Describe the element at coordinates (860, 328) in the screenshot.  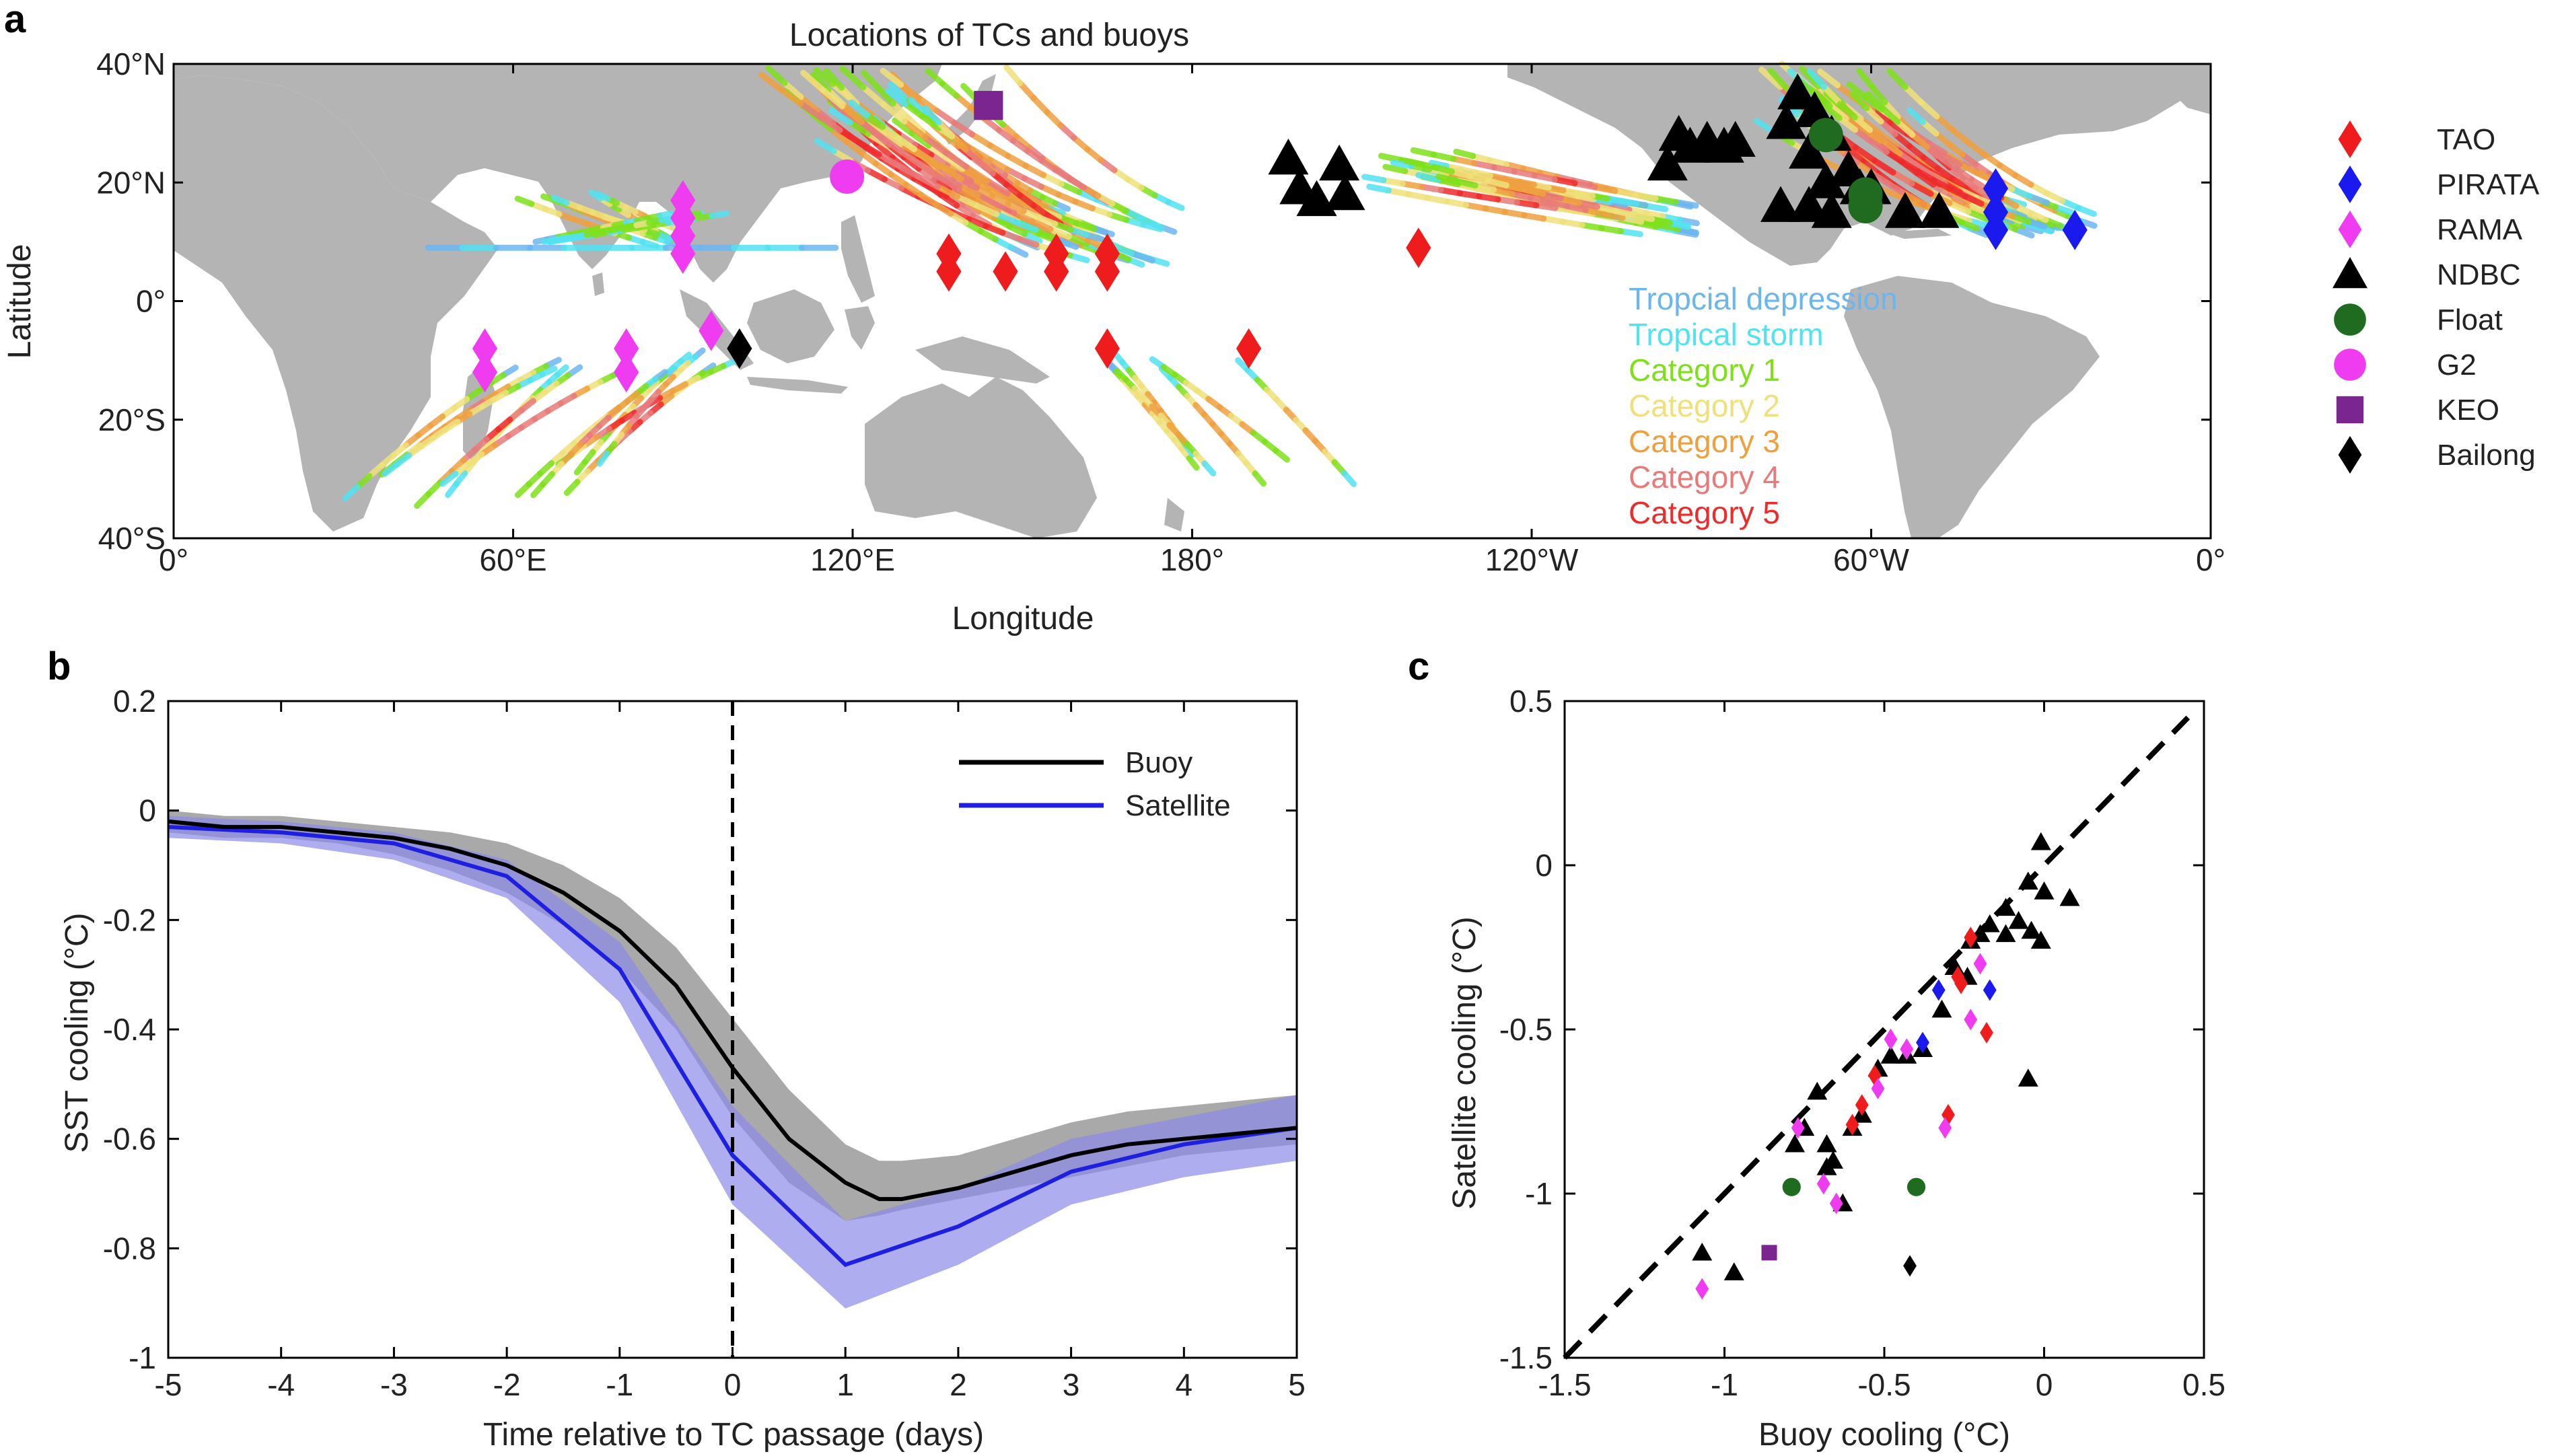
I see `land-sulawesi` at that location.